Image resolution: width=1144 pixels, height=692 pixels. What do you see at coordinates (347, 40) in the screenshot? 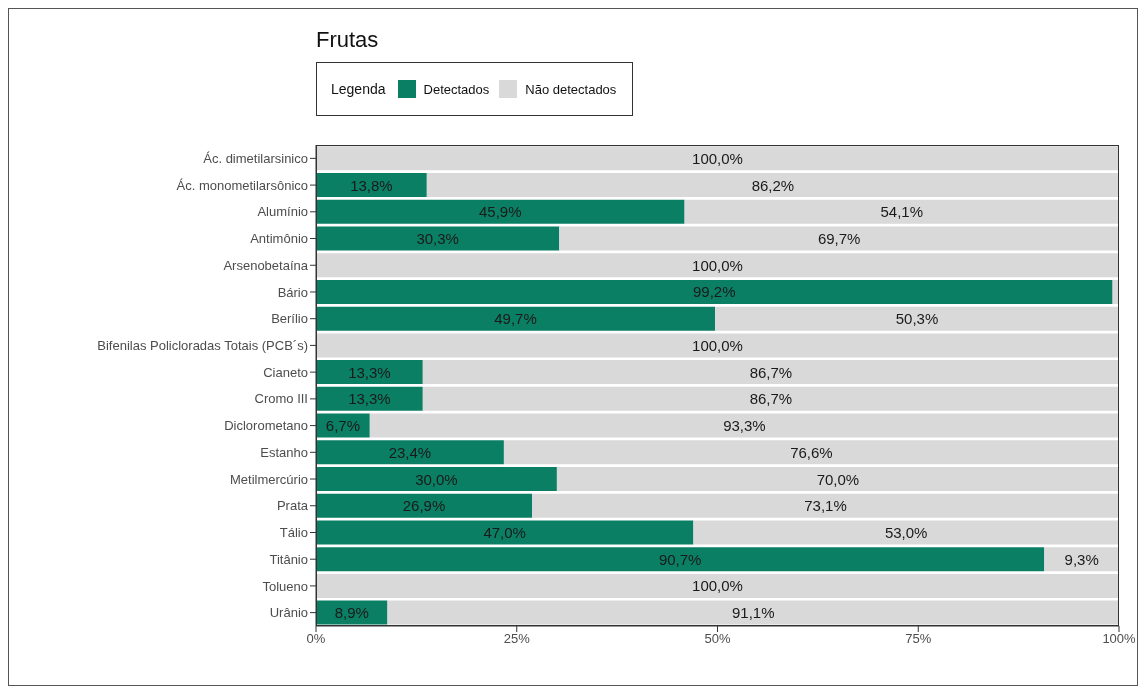
I see `chart-title: Frutas` at bounding box center [347, 40].